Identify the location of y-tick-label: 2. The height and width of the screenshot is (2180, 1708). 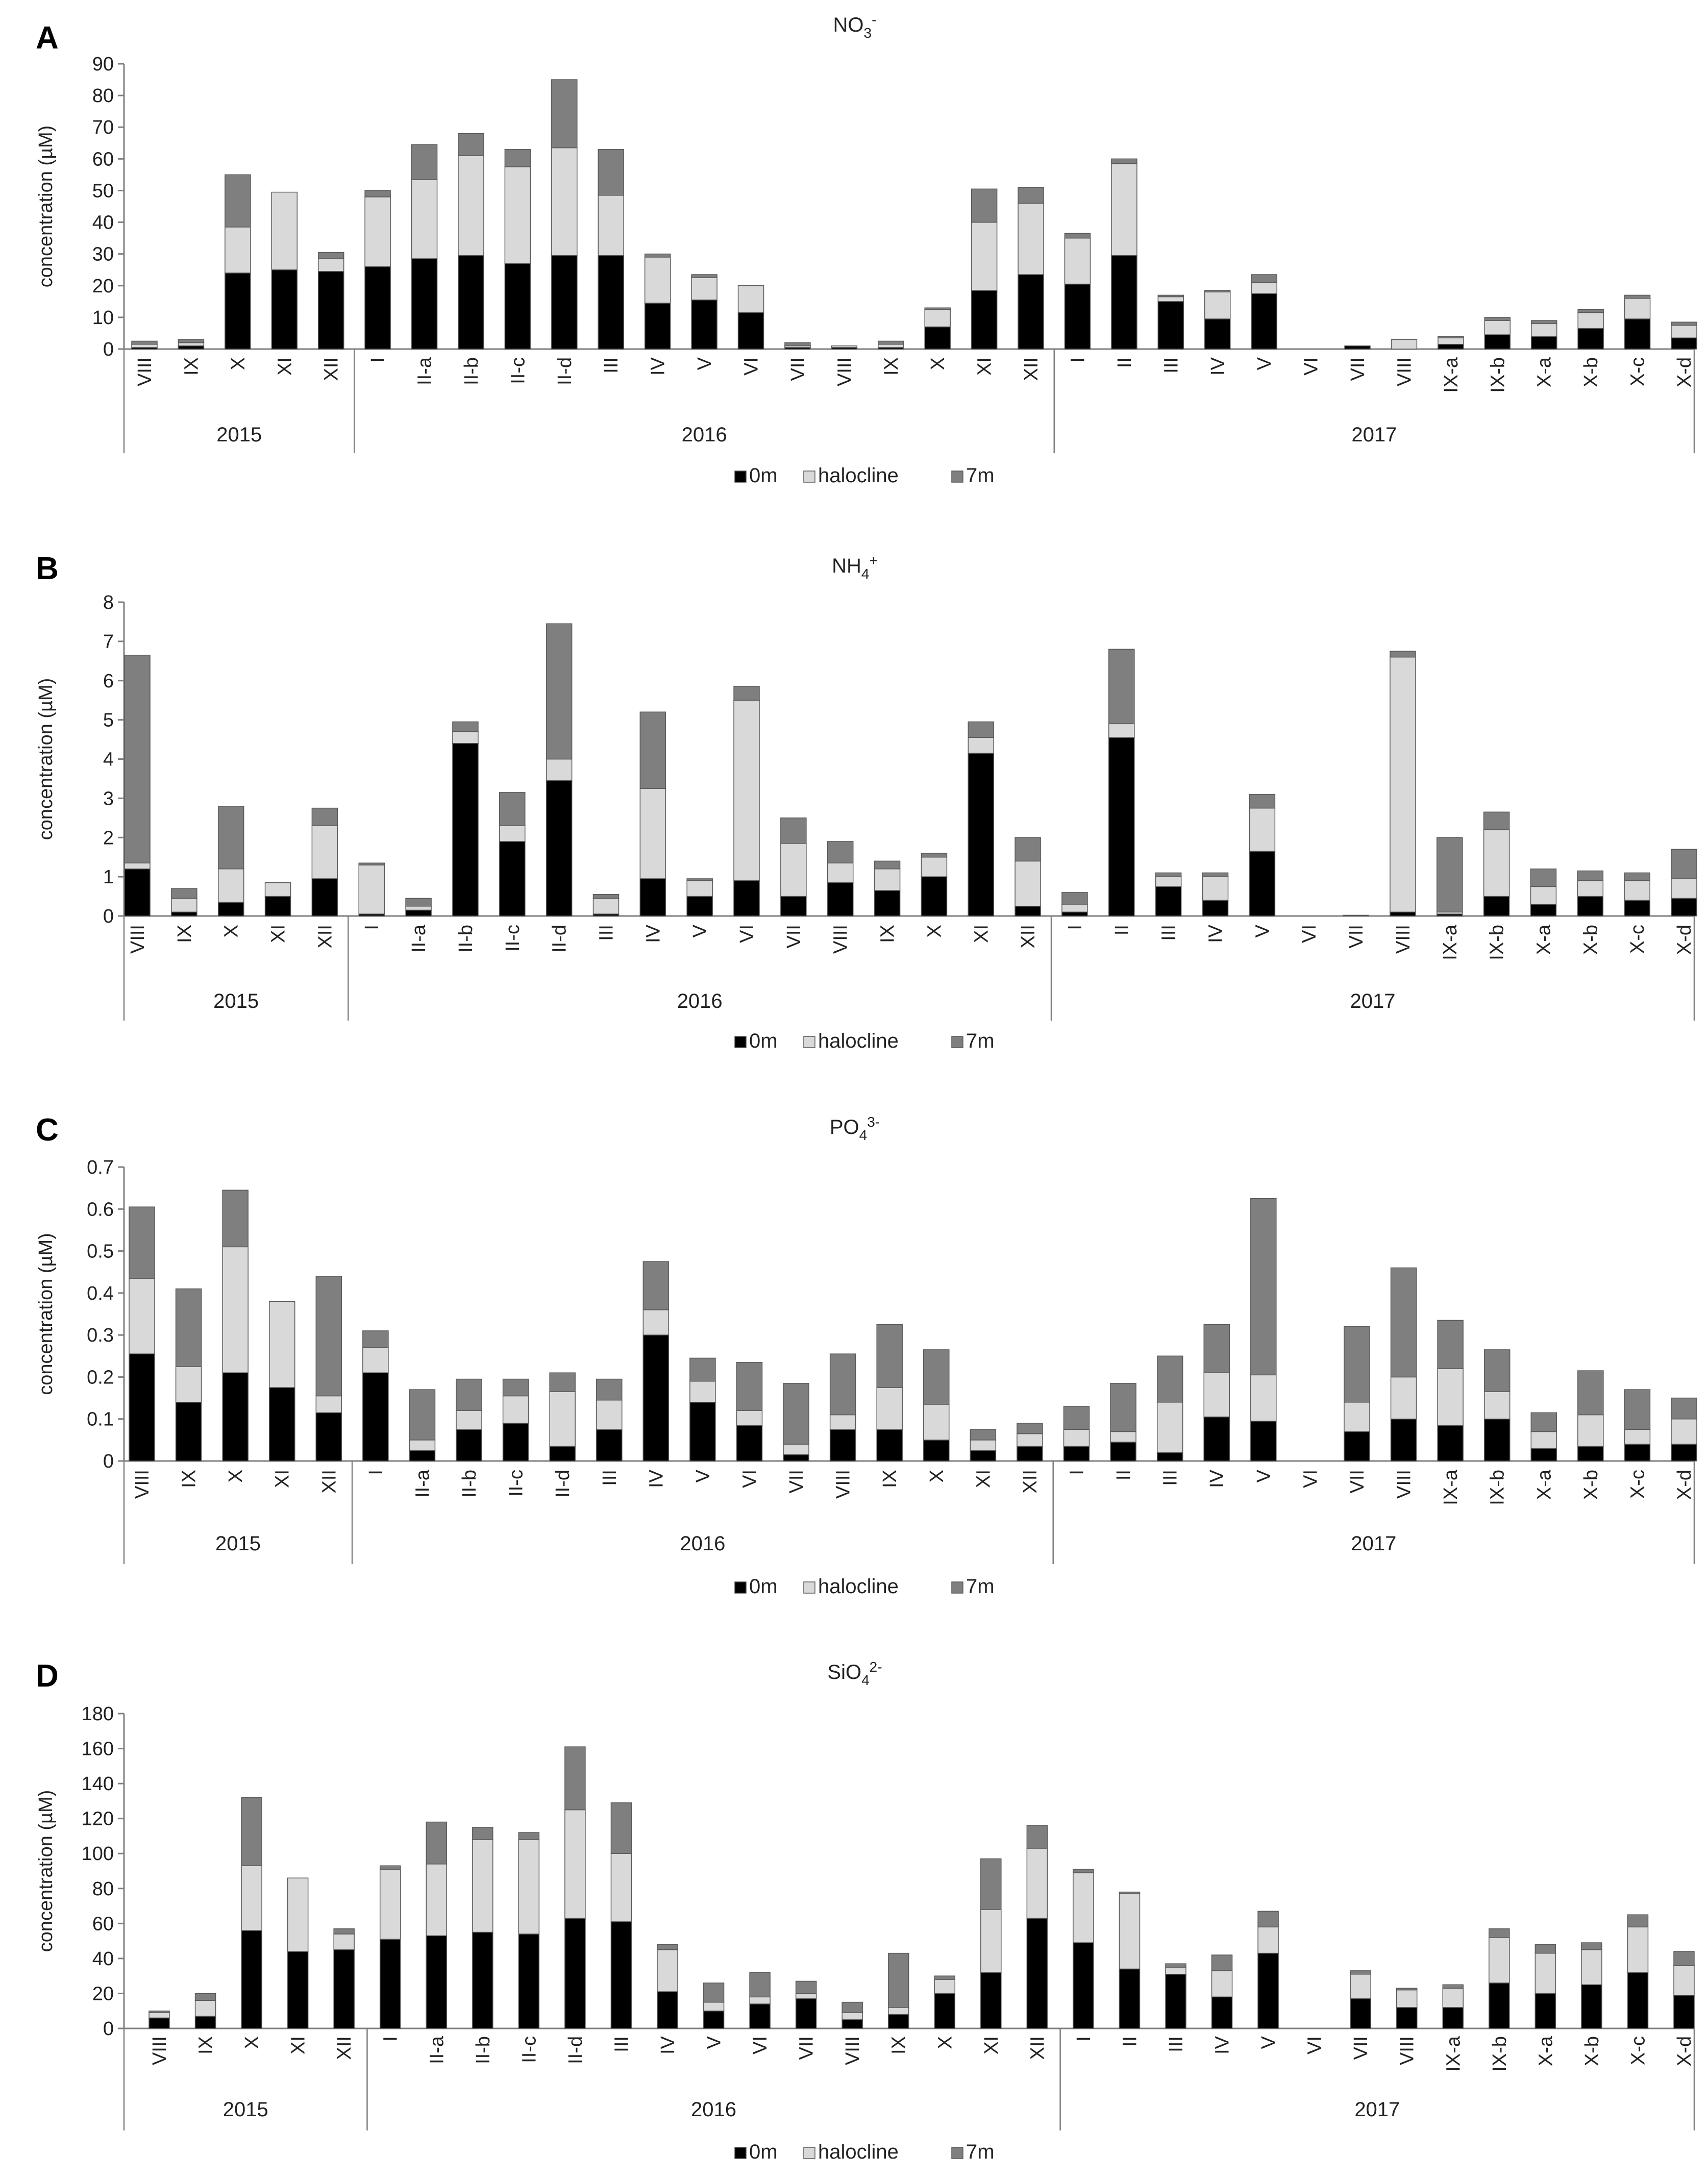
(108, 838).